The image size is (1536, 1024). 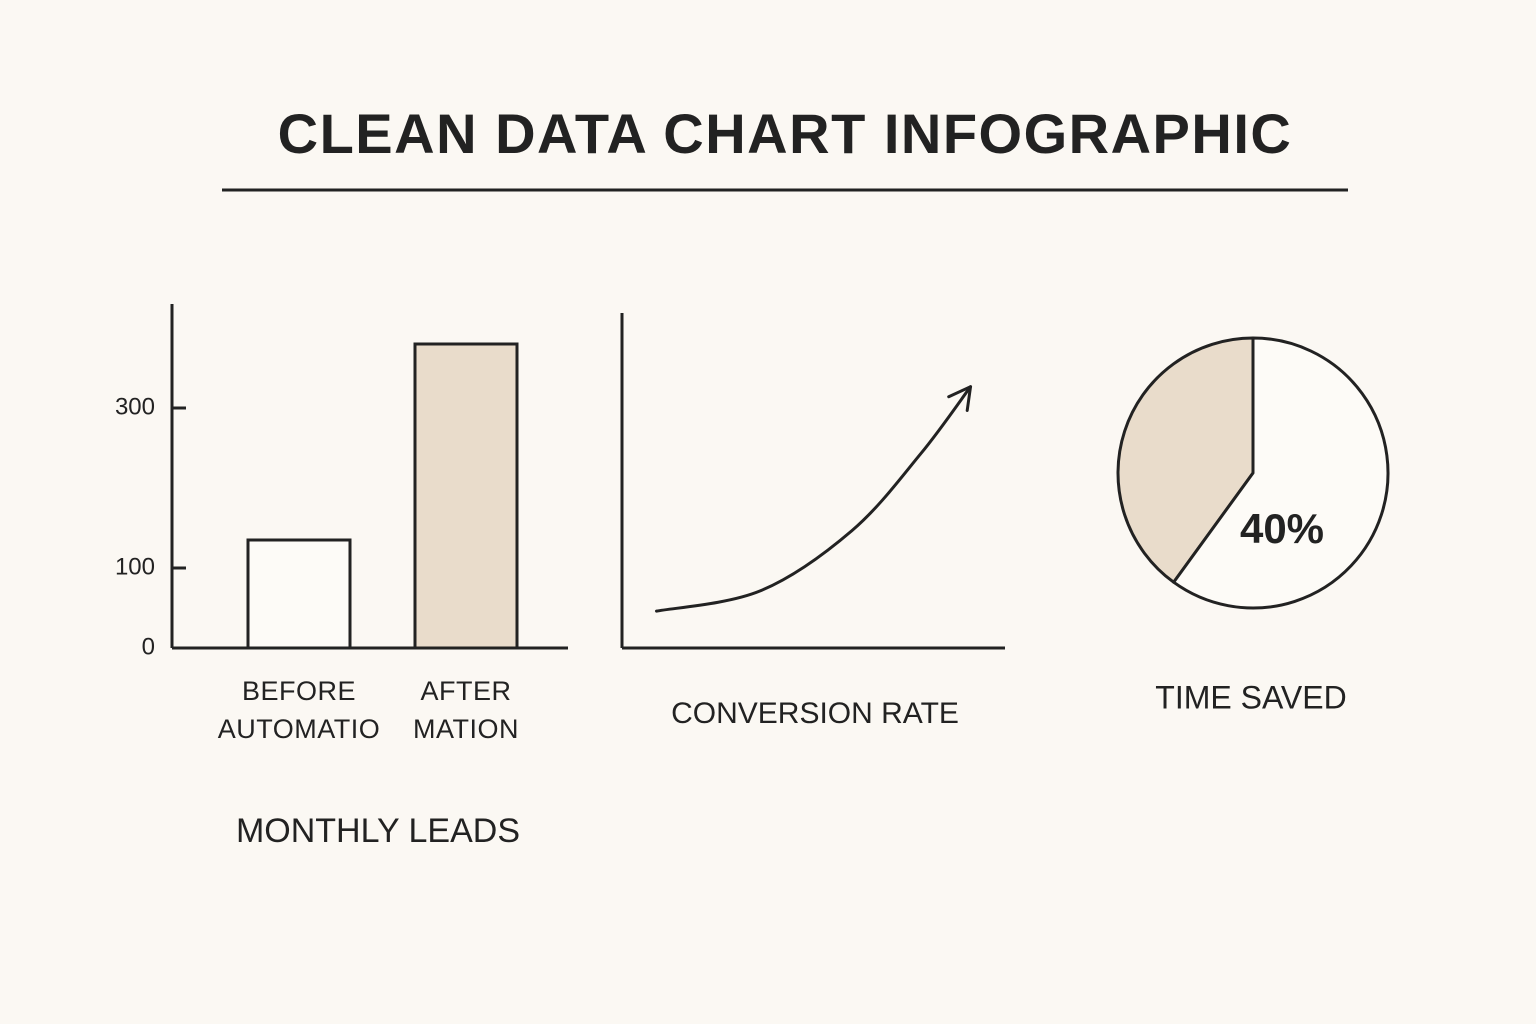 I want to click on y-tick-label: 300, so click(x=135, y=406).